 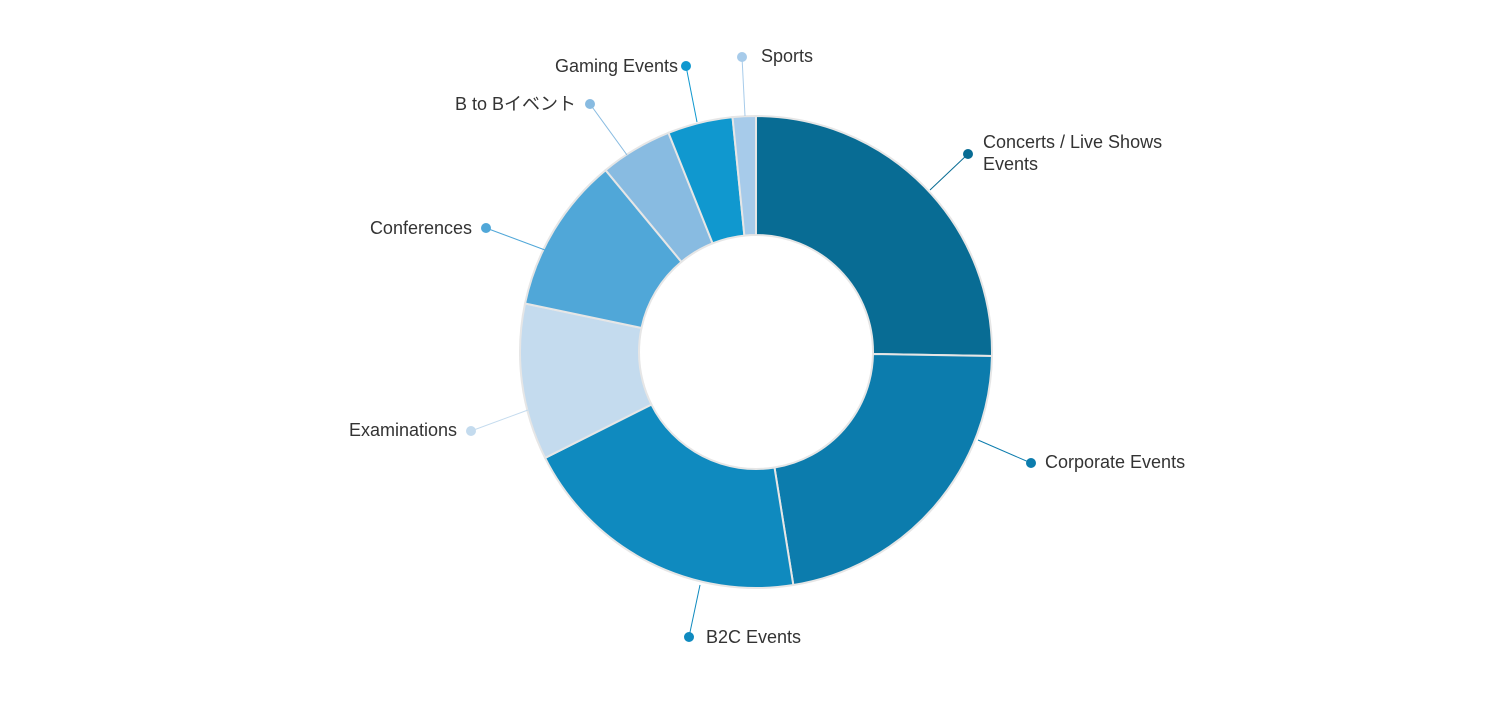 I want to click on slice-label: B2C Events, so click(x=753, y=637).